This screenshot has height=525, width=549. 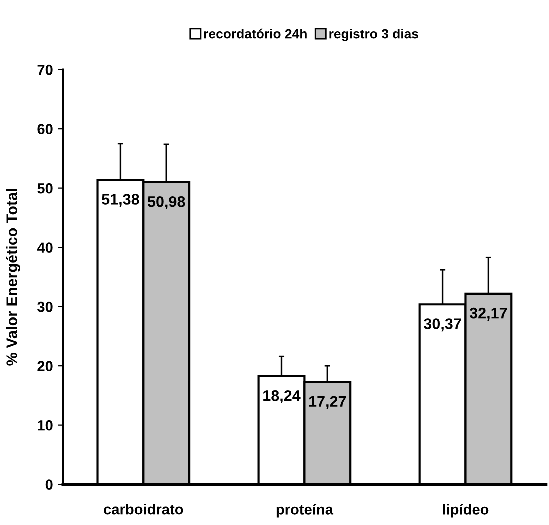 I want to click on y-tick-label: 30, so click(x=45, y=307).